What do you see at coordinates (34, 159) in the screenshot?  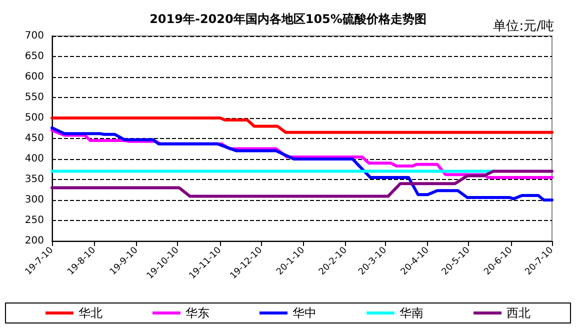 I see `y-tick-label: 400` at bounding box center [34, 159].